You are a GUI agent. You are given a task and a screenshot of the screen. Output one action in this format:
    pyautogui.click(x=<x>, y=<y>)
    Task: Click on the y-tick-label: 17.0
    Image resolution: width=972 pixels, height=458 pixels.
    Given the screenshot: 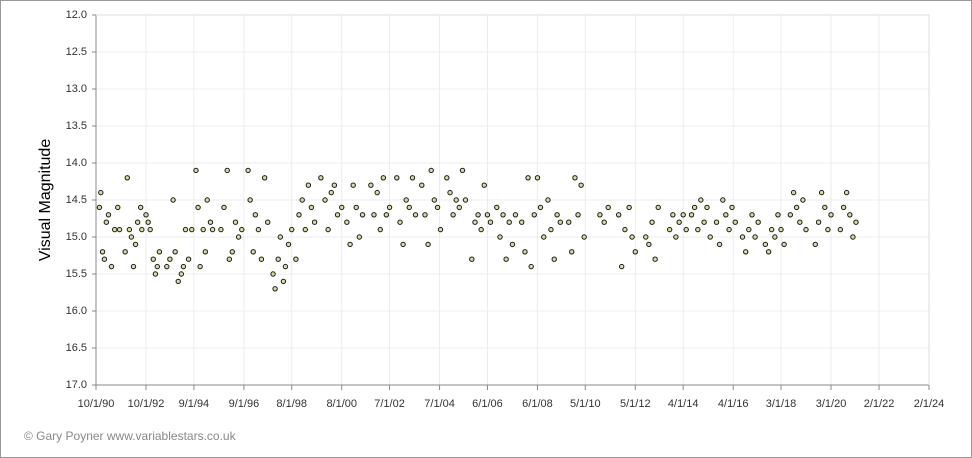 What is the action you would take?
    pyautogui.click(x=76, y=385)
    